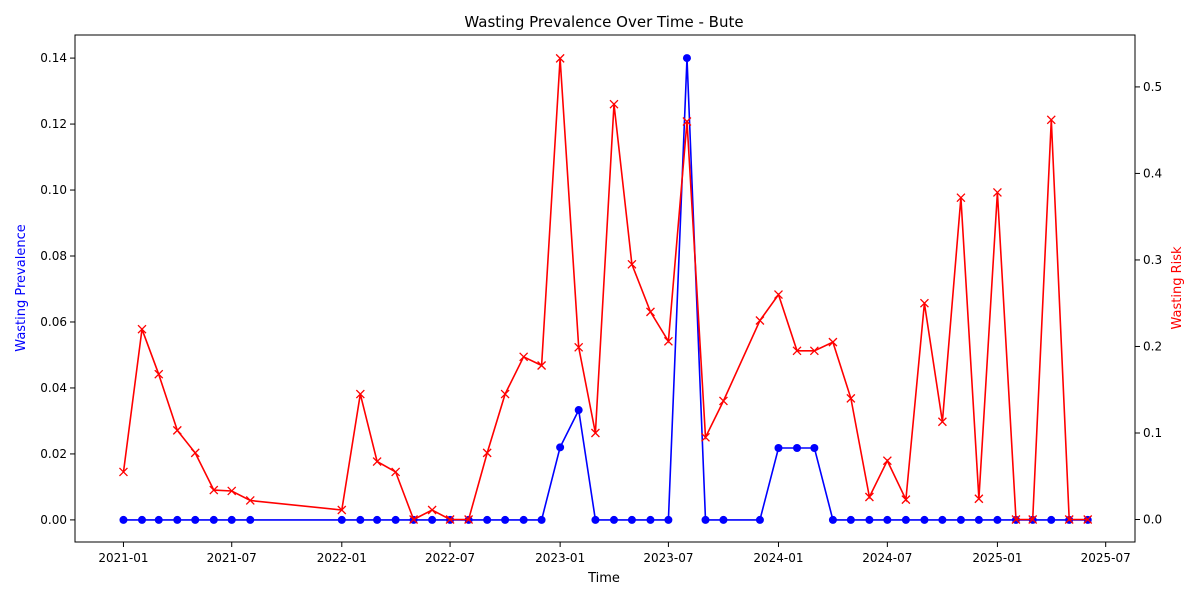  Describe the element at coordinates (778, 558) in the screenshot. I see `x-tick-label: 2024-01` at that location.